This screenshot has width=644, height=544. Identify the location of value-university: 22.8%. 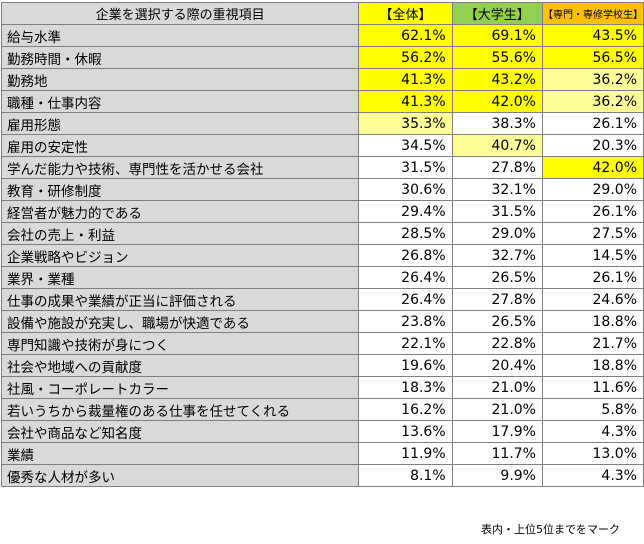
(497, 343).